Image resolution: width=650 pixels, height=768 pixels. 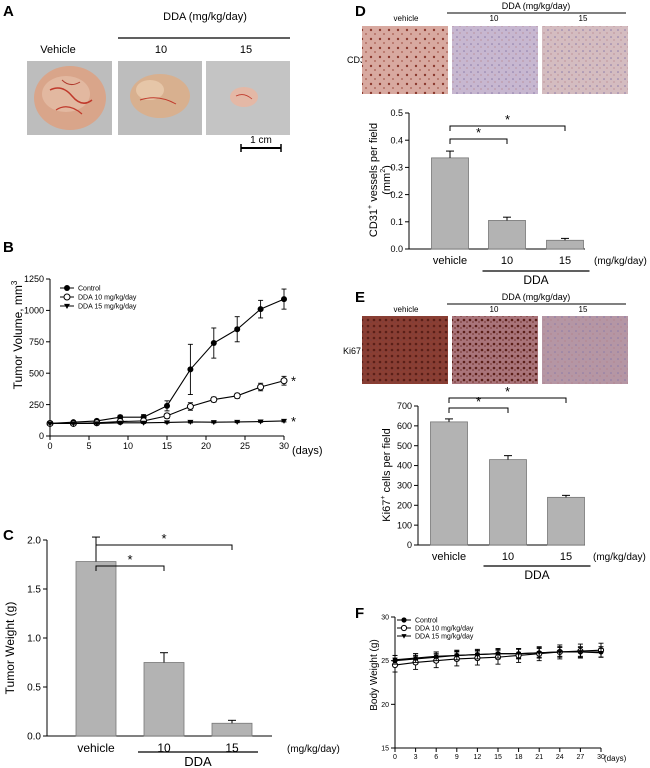 I want to click on y-tick-label: 2.0, so click(x=34, y=541).